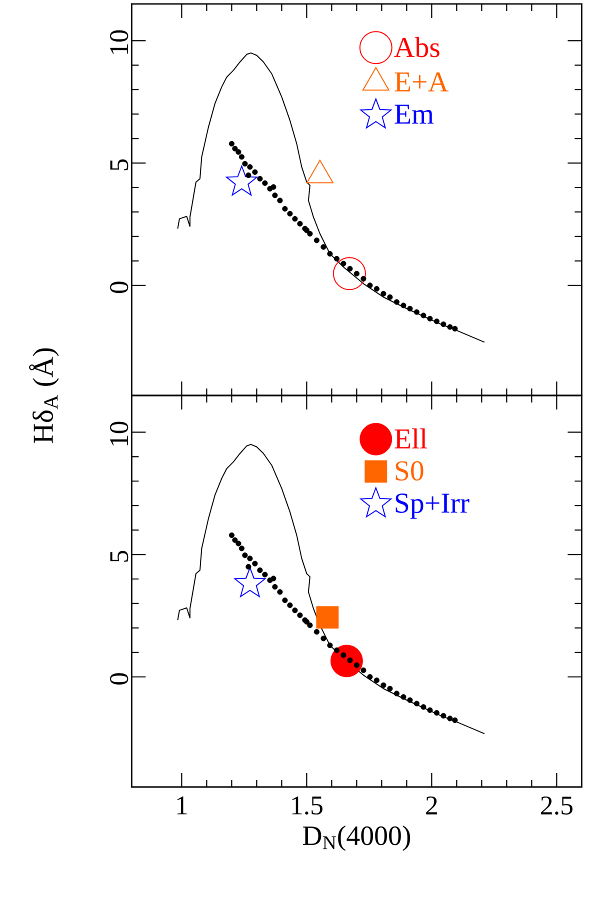  I want to click on x-tick-label: 2.5, so click(556, 805).